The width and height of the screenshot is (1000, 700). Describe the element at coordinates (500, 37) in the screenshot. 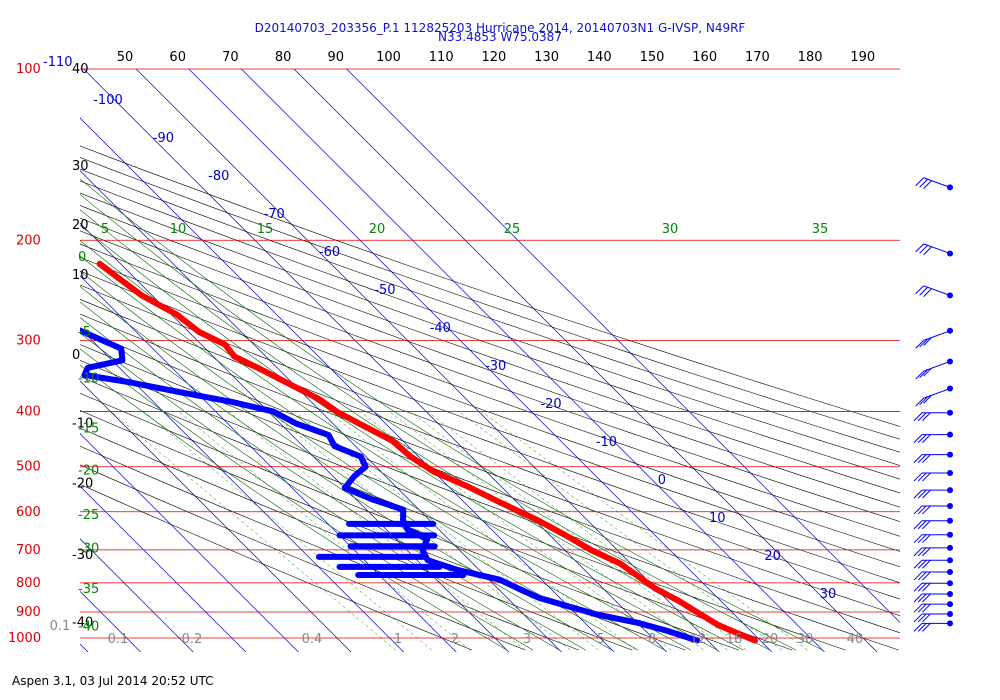

I see `chart-title-line2: N33.4853 W75.0387` at that location.